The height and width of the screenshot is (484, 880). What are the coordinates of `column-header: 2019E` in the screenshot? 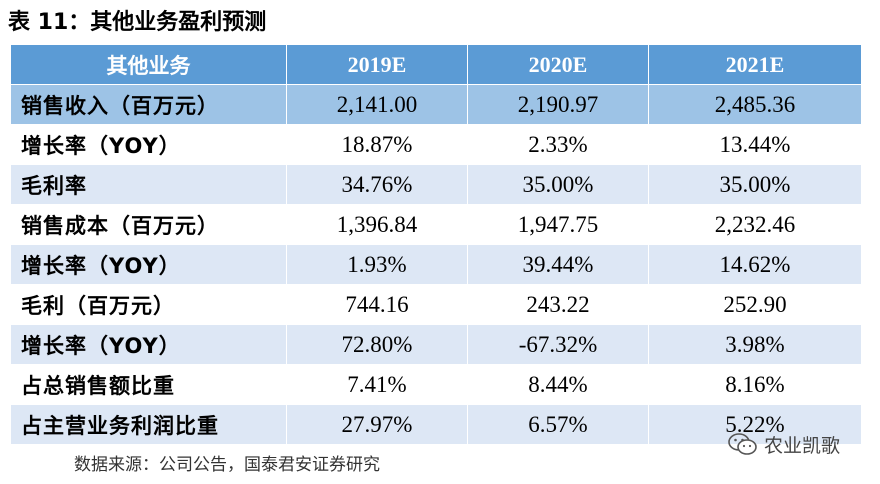 It's located at (377, 64).